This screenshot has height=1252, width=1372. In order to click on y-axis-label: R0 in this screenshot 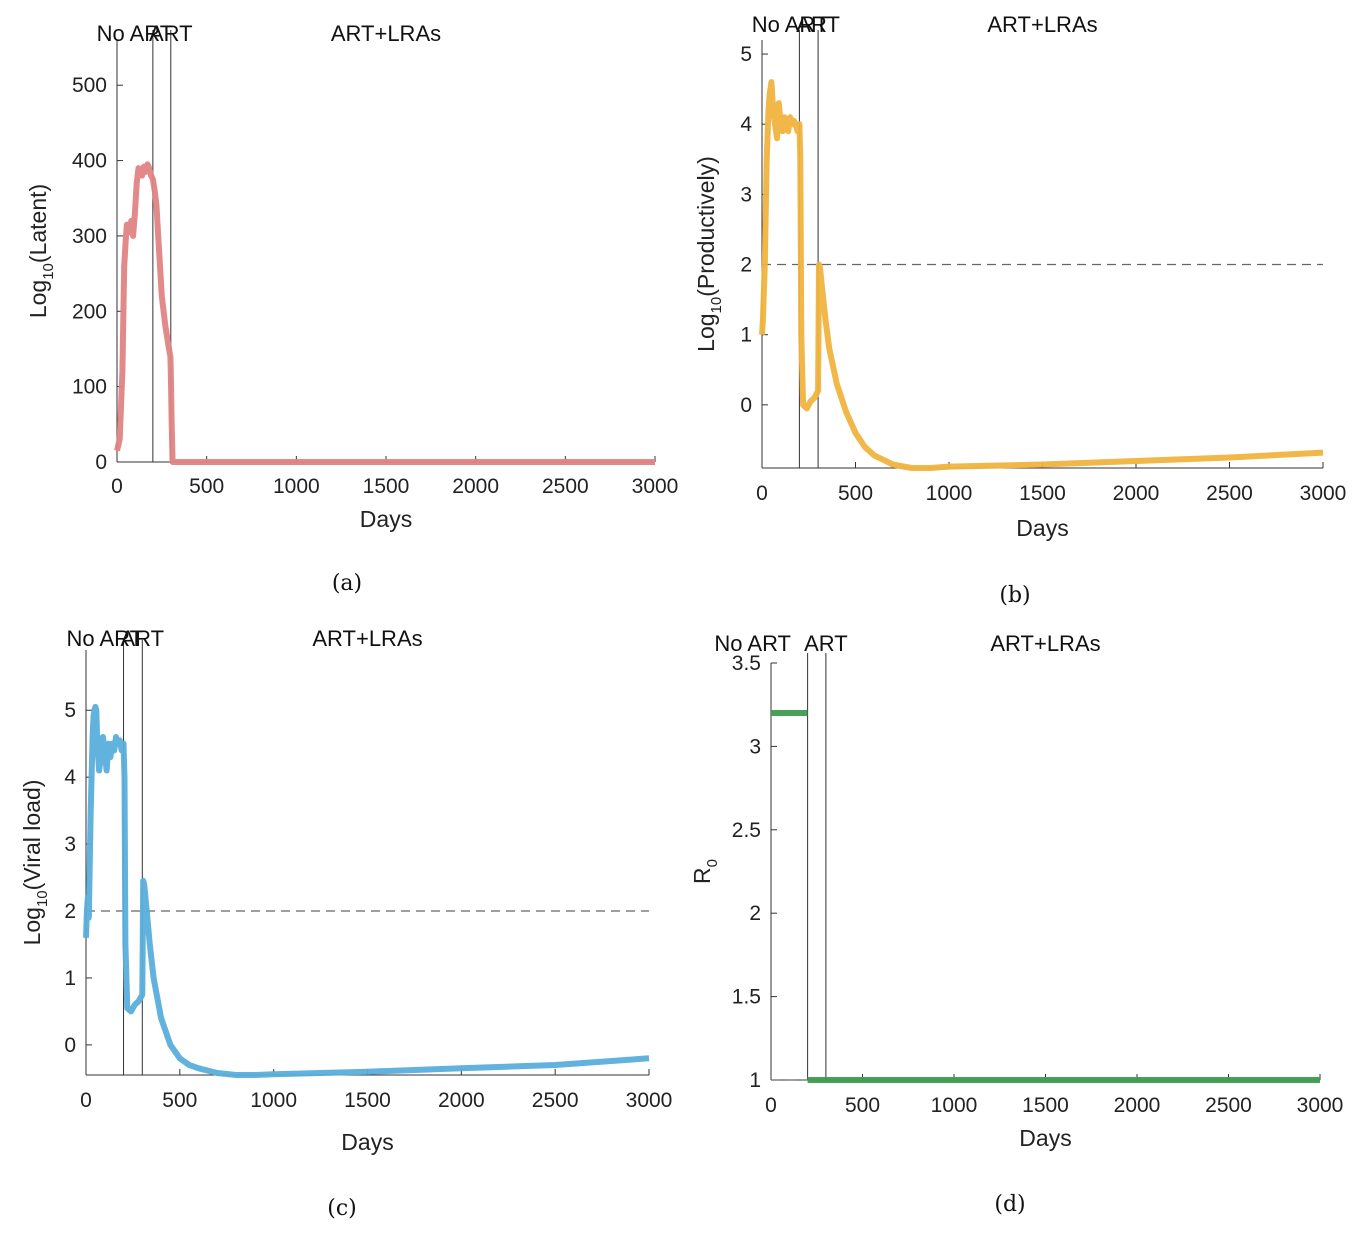, I will do `click(705, 871)`.